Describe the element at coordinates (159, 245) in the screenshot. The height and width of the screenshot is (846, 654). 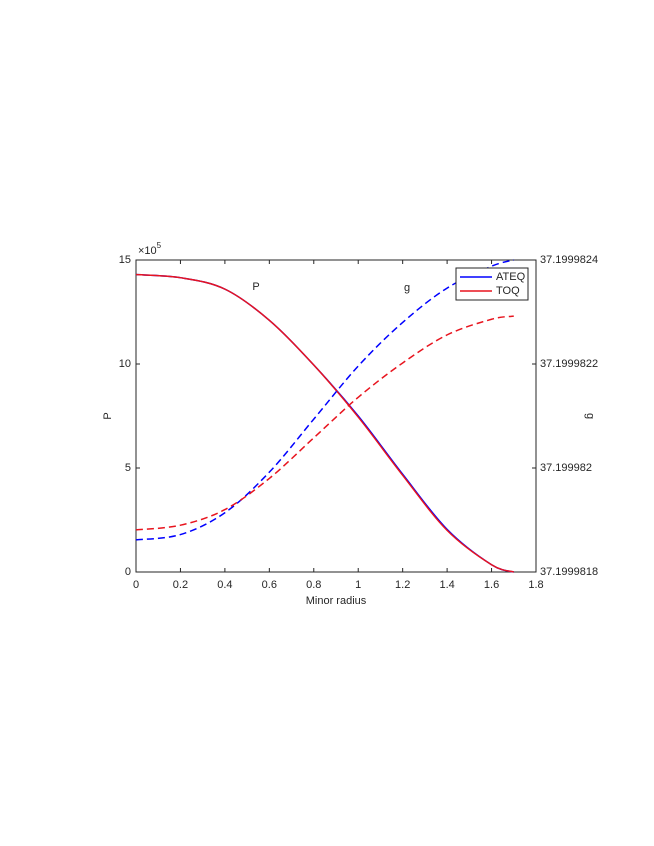
I see `y-multiplier-exponent: 5` at that location.